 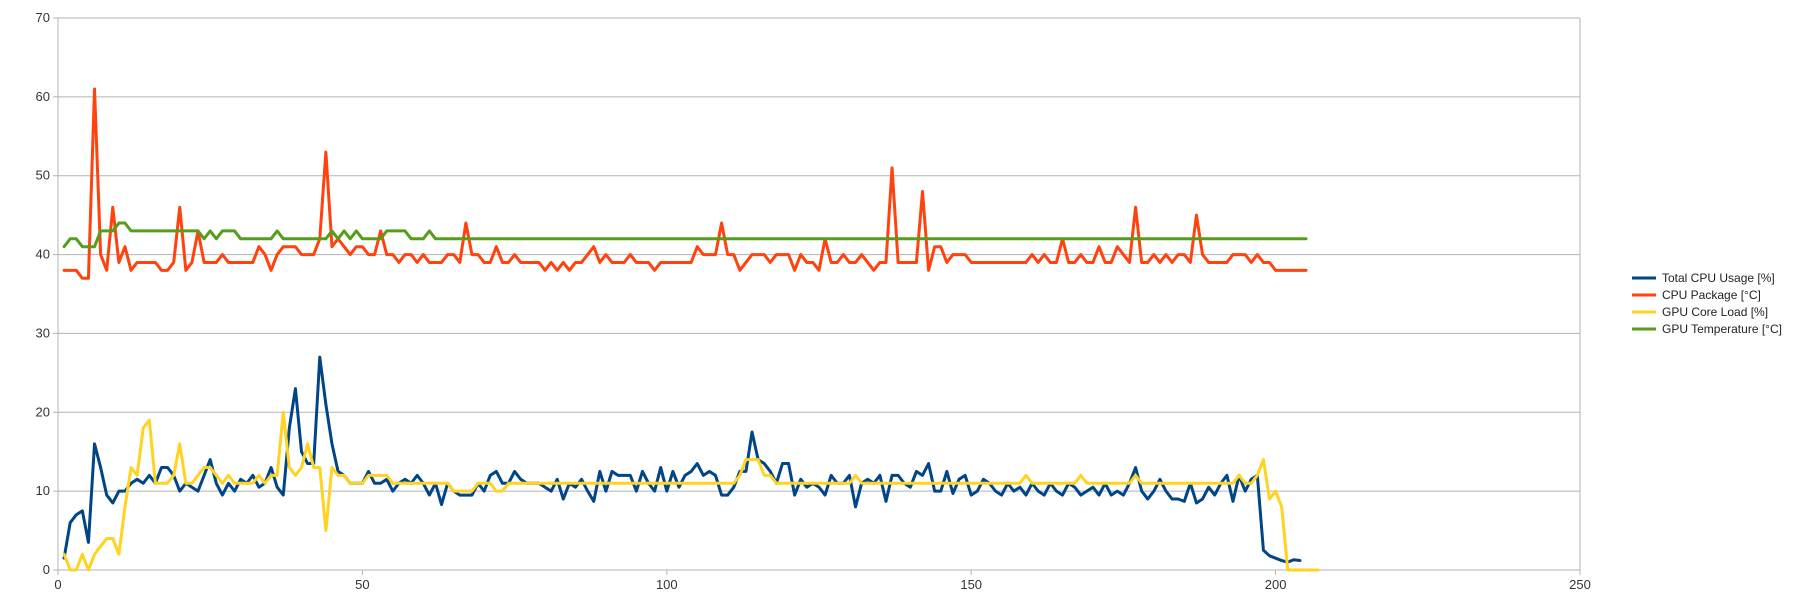 What do you see at coordinates (1580, 584) in the screenshot?
I see `x-tick-label: 250` at bounding box center [1580, 584].